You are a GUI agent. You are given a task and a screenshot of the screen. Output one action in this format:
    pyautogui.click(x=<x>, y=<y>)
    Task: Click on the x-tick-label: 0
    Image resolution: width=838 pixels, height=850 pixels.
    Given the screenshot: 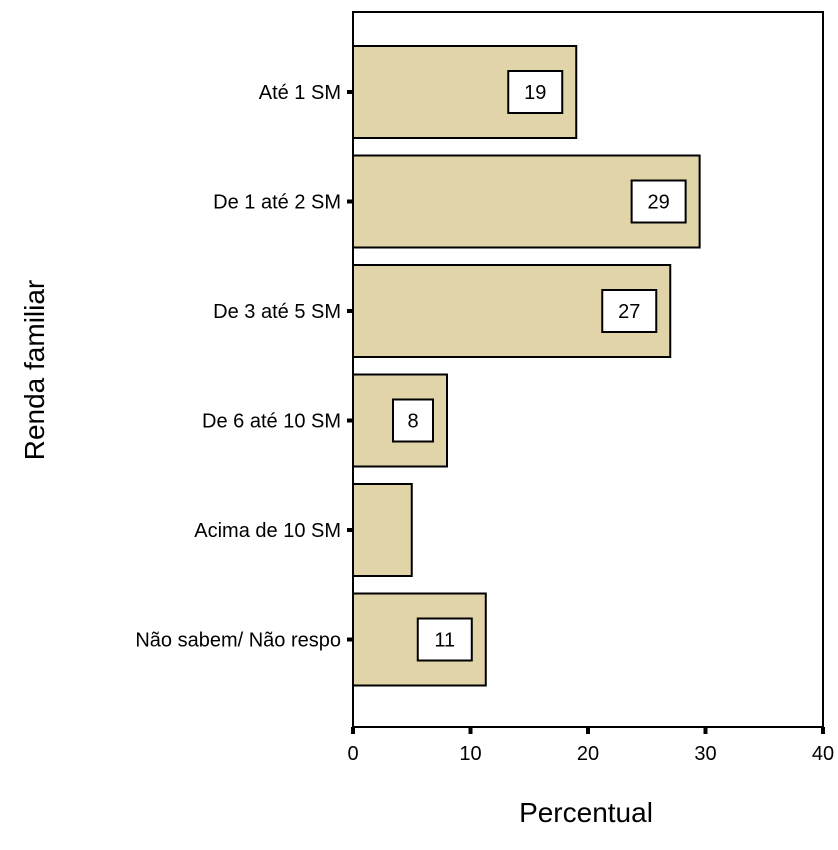 What is the action you would take?
    pyautogui.click(x=352, y=754)
    